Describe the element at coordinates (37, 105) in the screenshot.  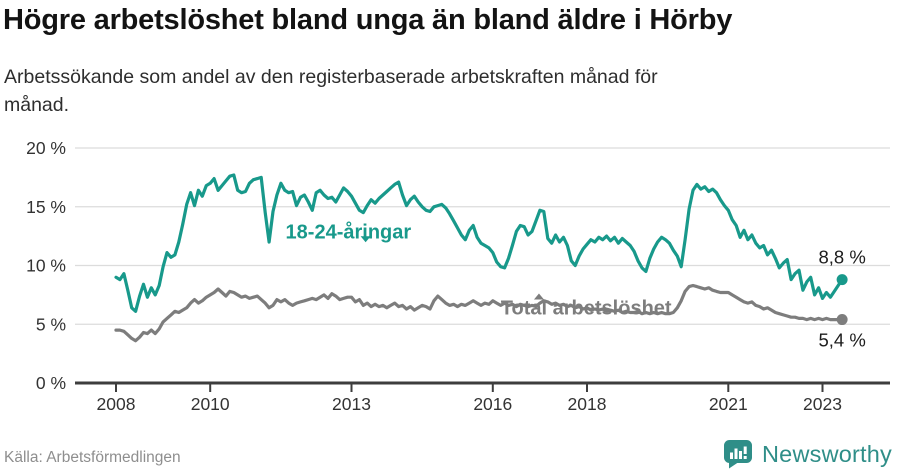
I see `subtitle-line-2: månad.` at that location.